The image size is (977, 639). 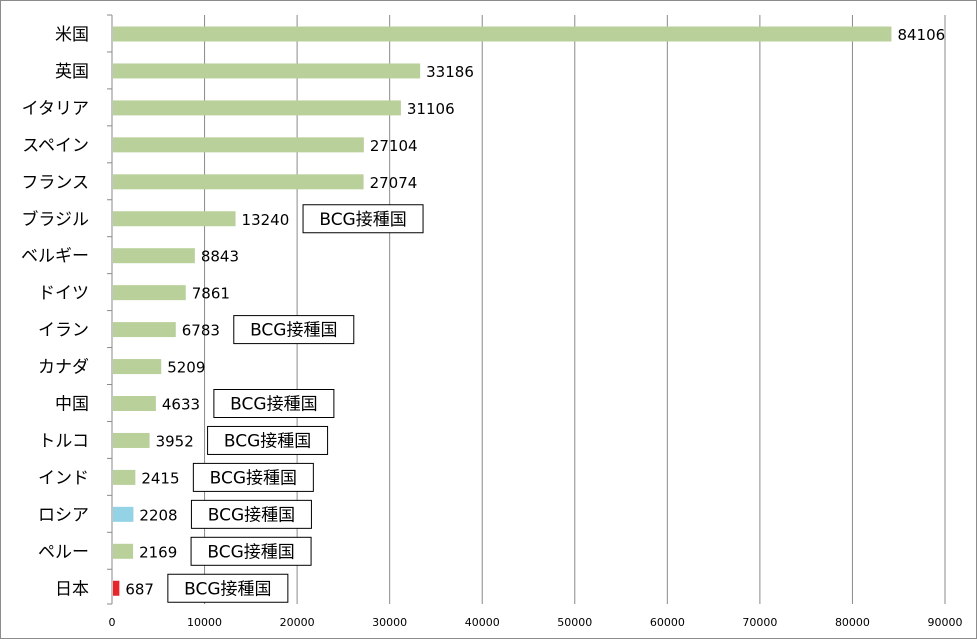 I want to click on x-tick-label: 70000, so click(x=759, y=622).